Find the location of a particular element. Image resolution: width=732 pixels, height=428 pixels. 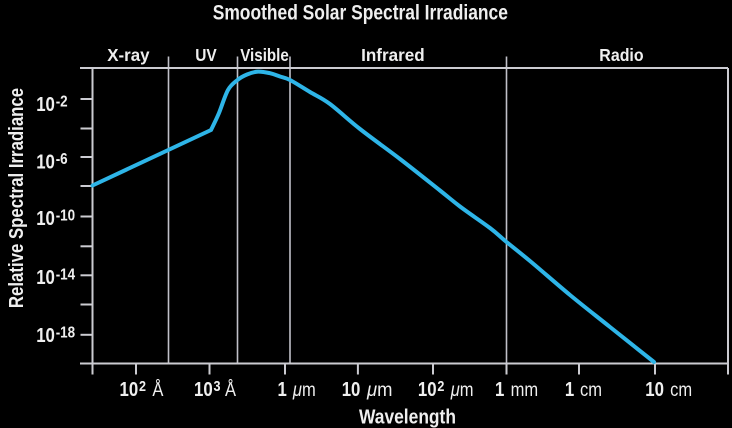

svg-text: 10⁻¹⁴ is located at coordinates (56, 277).